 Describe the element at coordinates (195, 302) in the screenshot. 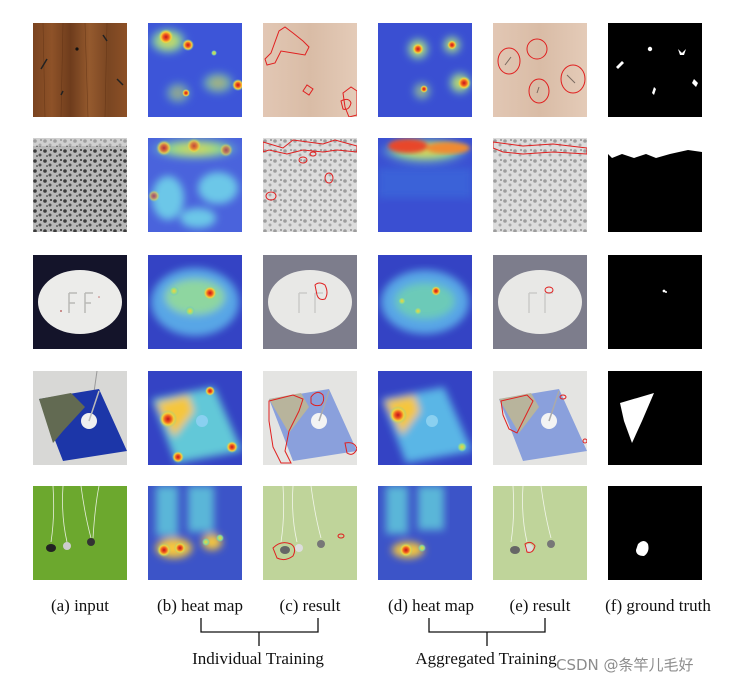

I see `row3-heatmap-individual` at that location.